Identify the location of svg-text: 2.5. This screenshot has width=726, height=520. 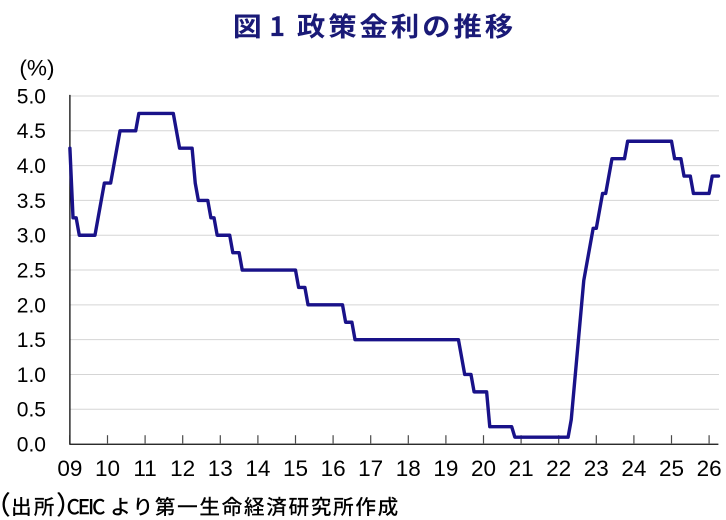
(31, 270).